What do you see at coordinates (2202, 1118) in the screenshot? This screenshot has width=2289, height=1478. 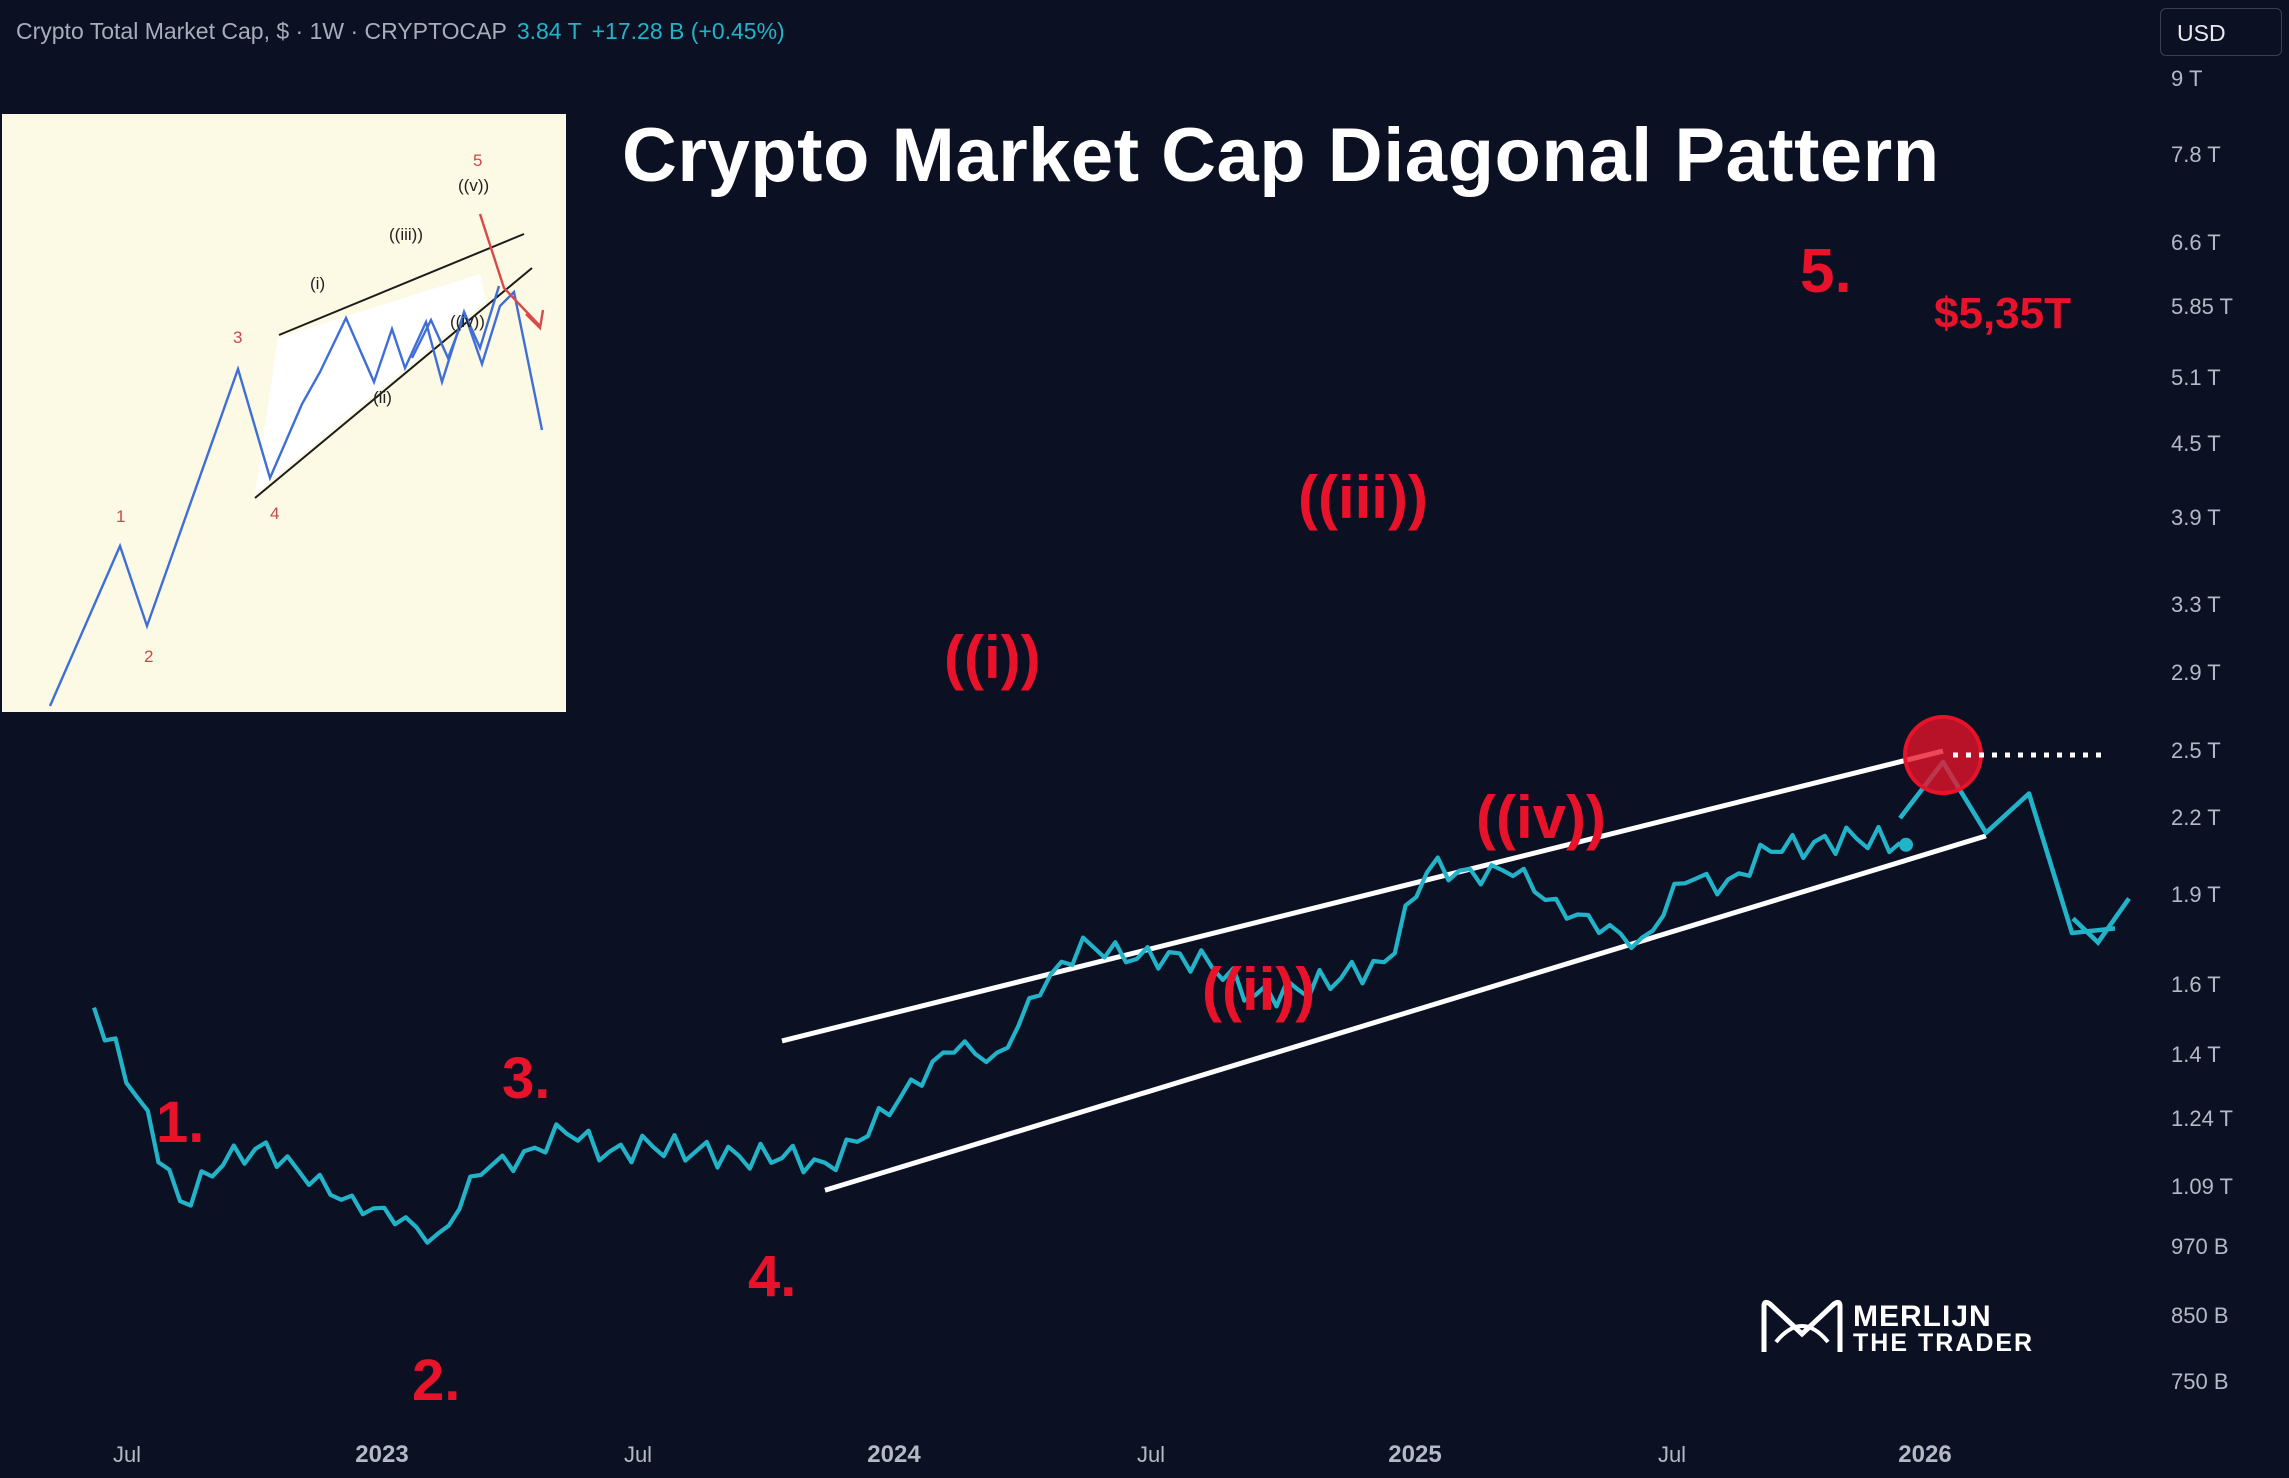 I see `y-tick-label: 1.24 T` at bounding box center [2202, 1118].